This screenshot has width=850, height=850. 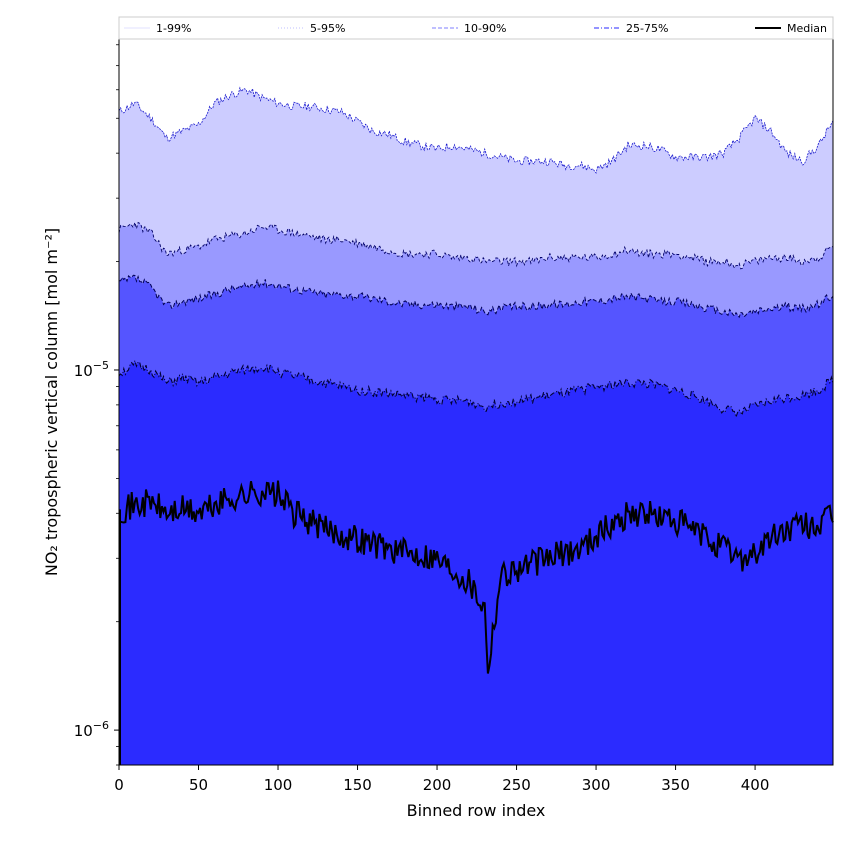 I want to click on x-tick-label: 300, so click(x=596, y=785).